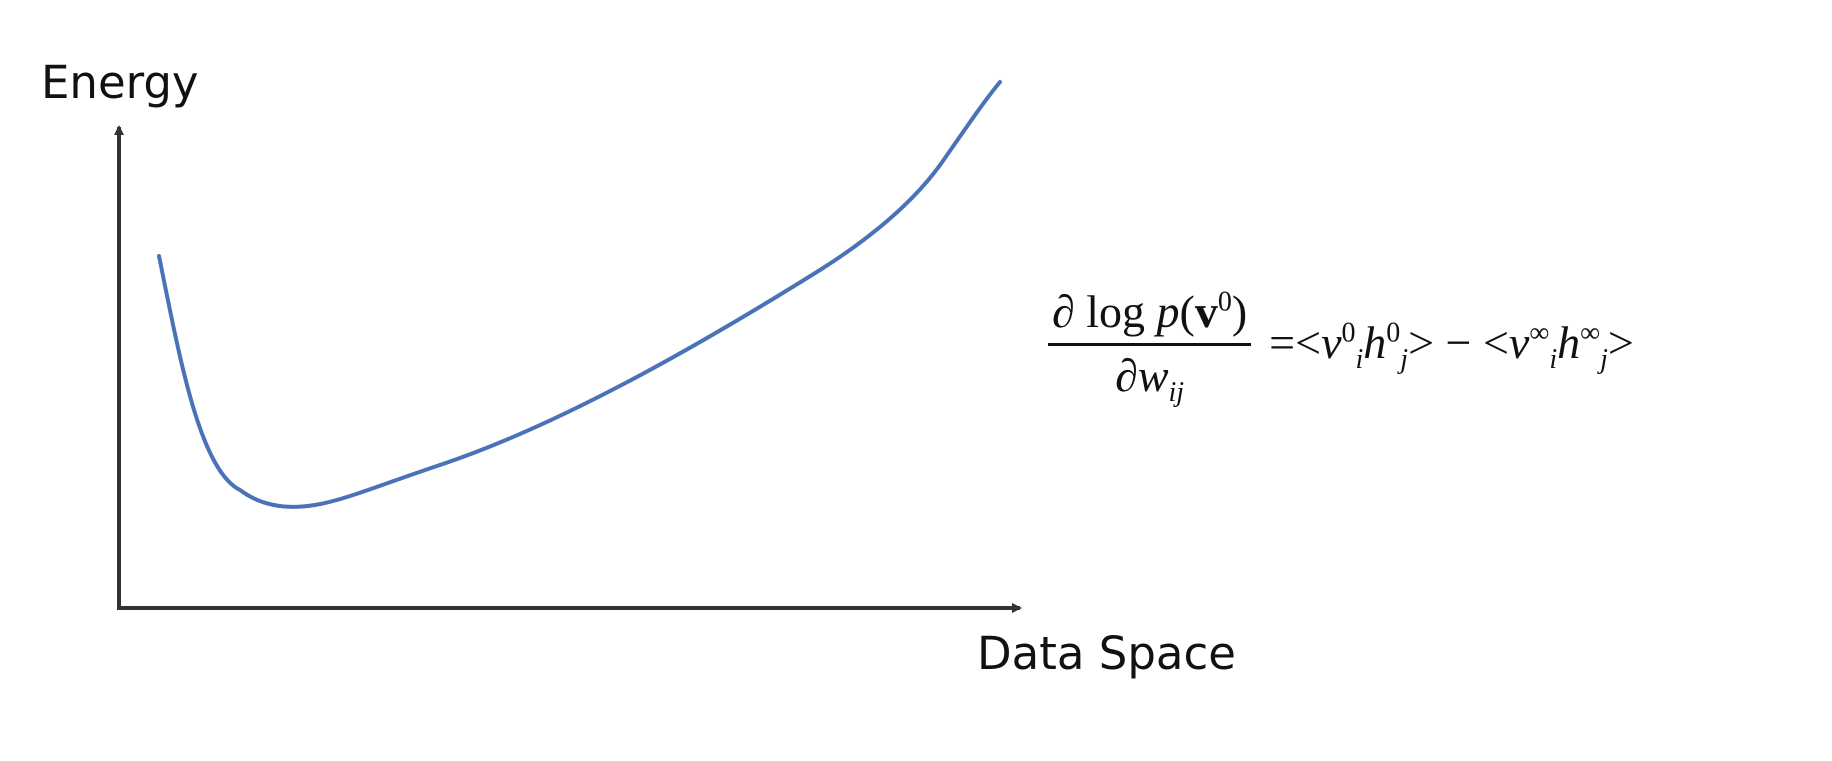  I want to click on equation-rhs: =<v0ih0j> − <v∞ih∞j>, so click(1451, 346).